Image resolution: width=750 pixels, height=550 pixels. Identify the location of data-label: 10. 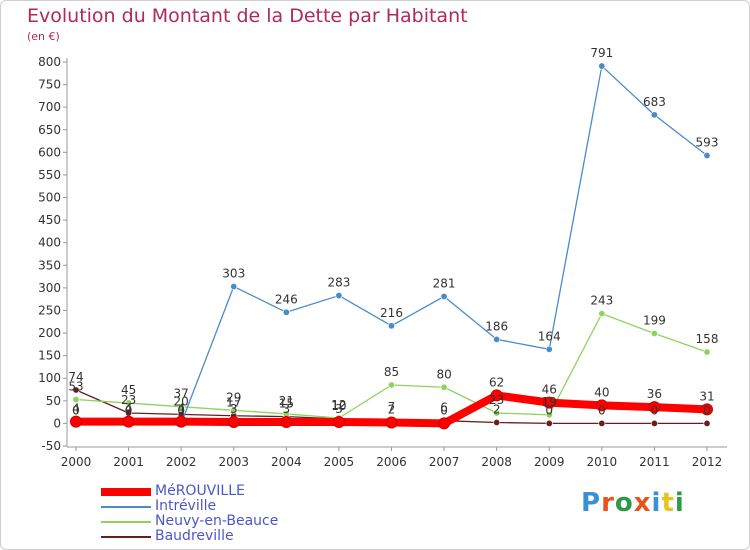
(338, 406).